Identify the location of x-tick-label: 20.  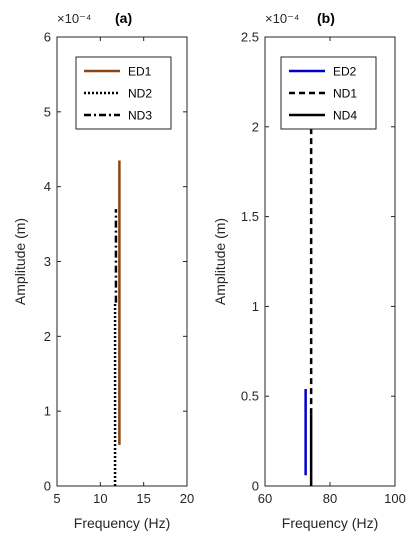
(187, 498).